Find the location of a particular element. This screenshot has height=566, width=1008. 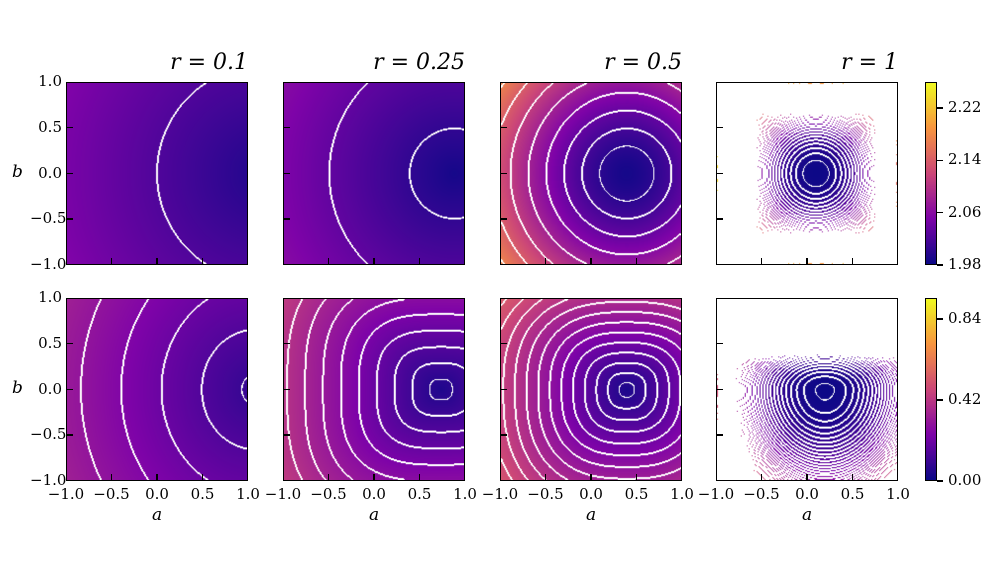

colorbar-row1 is located at coordinates (931, 173).